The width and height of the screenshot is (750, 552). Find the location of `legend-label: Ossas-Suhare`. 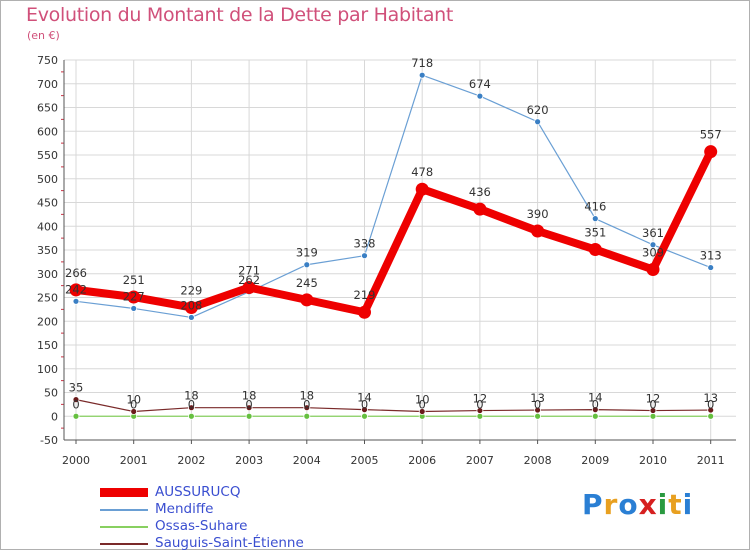

legend-label: Ossas-Suhare is located at coordinates (201, 526).